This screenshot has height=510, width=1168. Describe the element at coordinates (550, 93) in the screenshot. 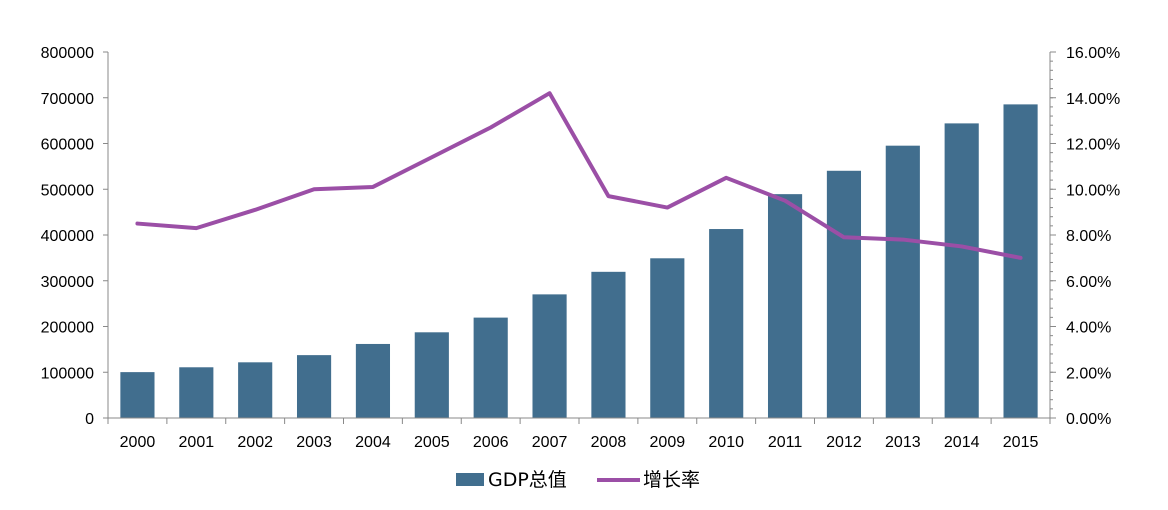

I see `growth-point-2007` at that location.